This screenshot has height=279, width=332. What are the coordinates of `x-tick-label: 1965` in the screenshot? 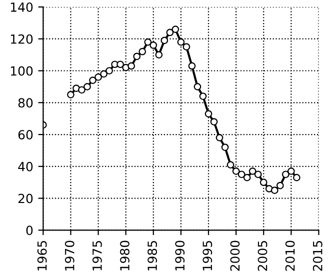 It's located at (42, 255).